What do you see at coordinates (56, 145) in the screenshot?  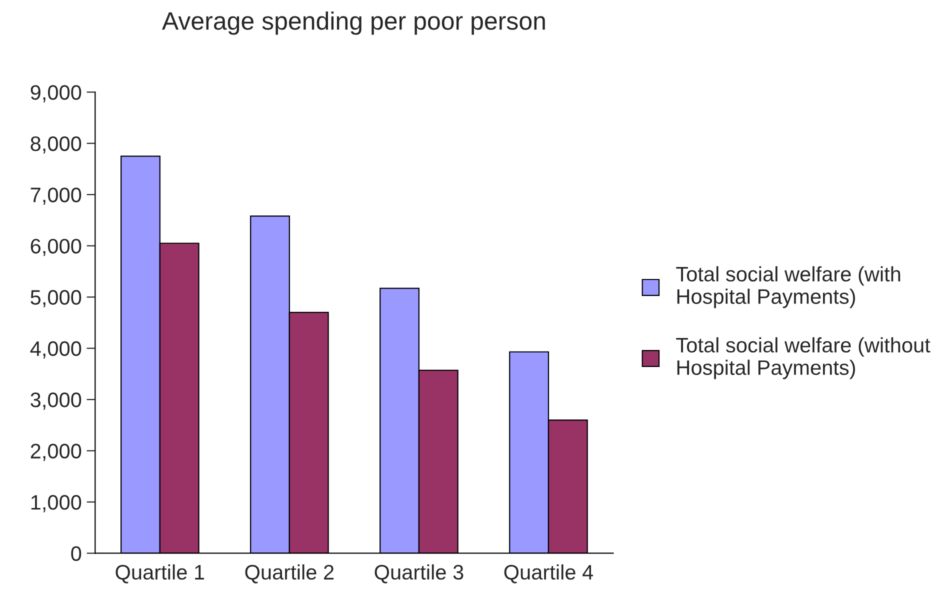 I see `y-tick-label: 8,000` at bounding box center [56, 145].